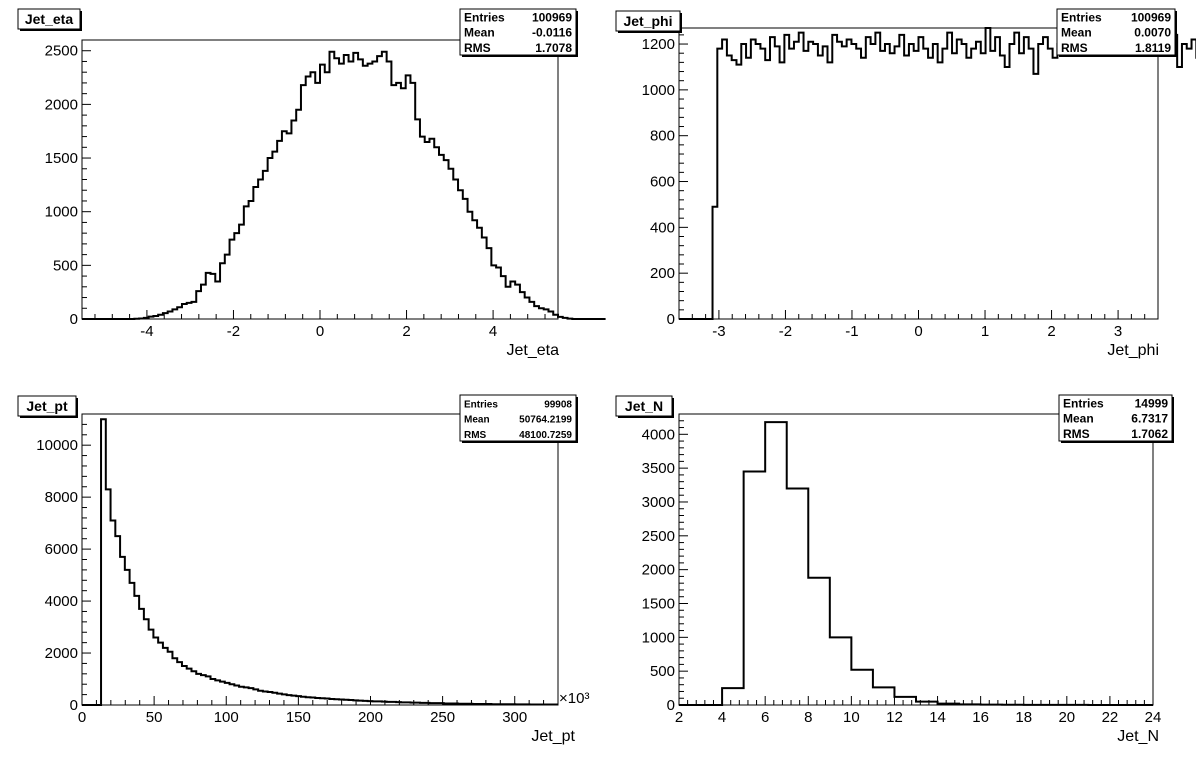  Describe the element at coordinates (226, 717) in the screenshot. I see `x-tick-label: 100` at that location.